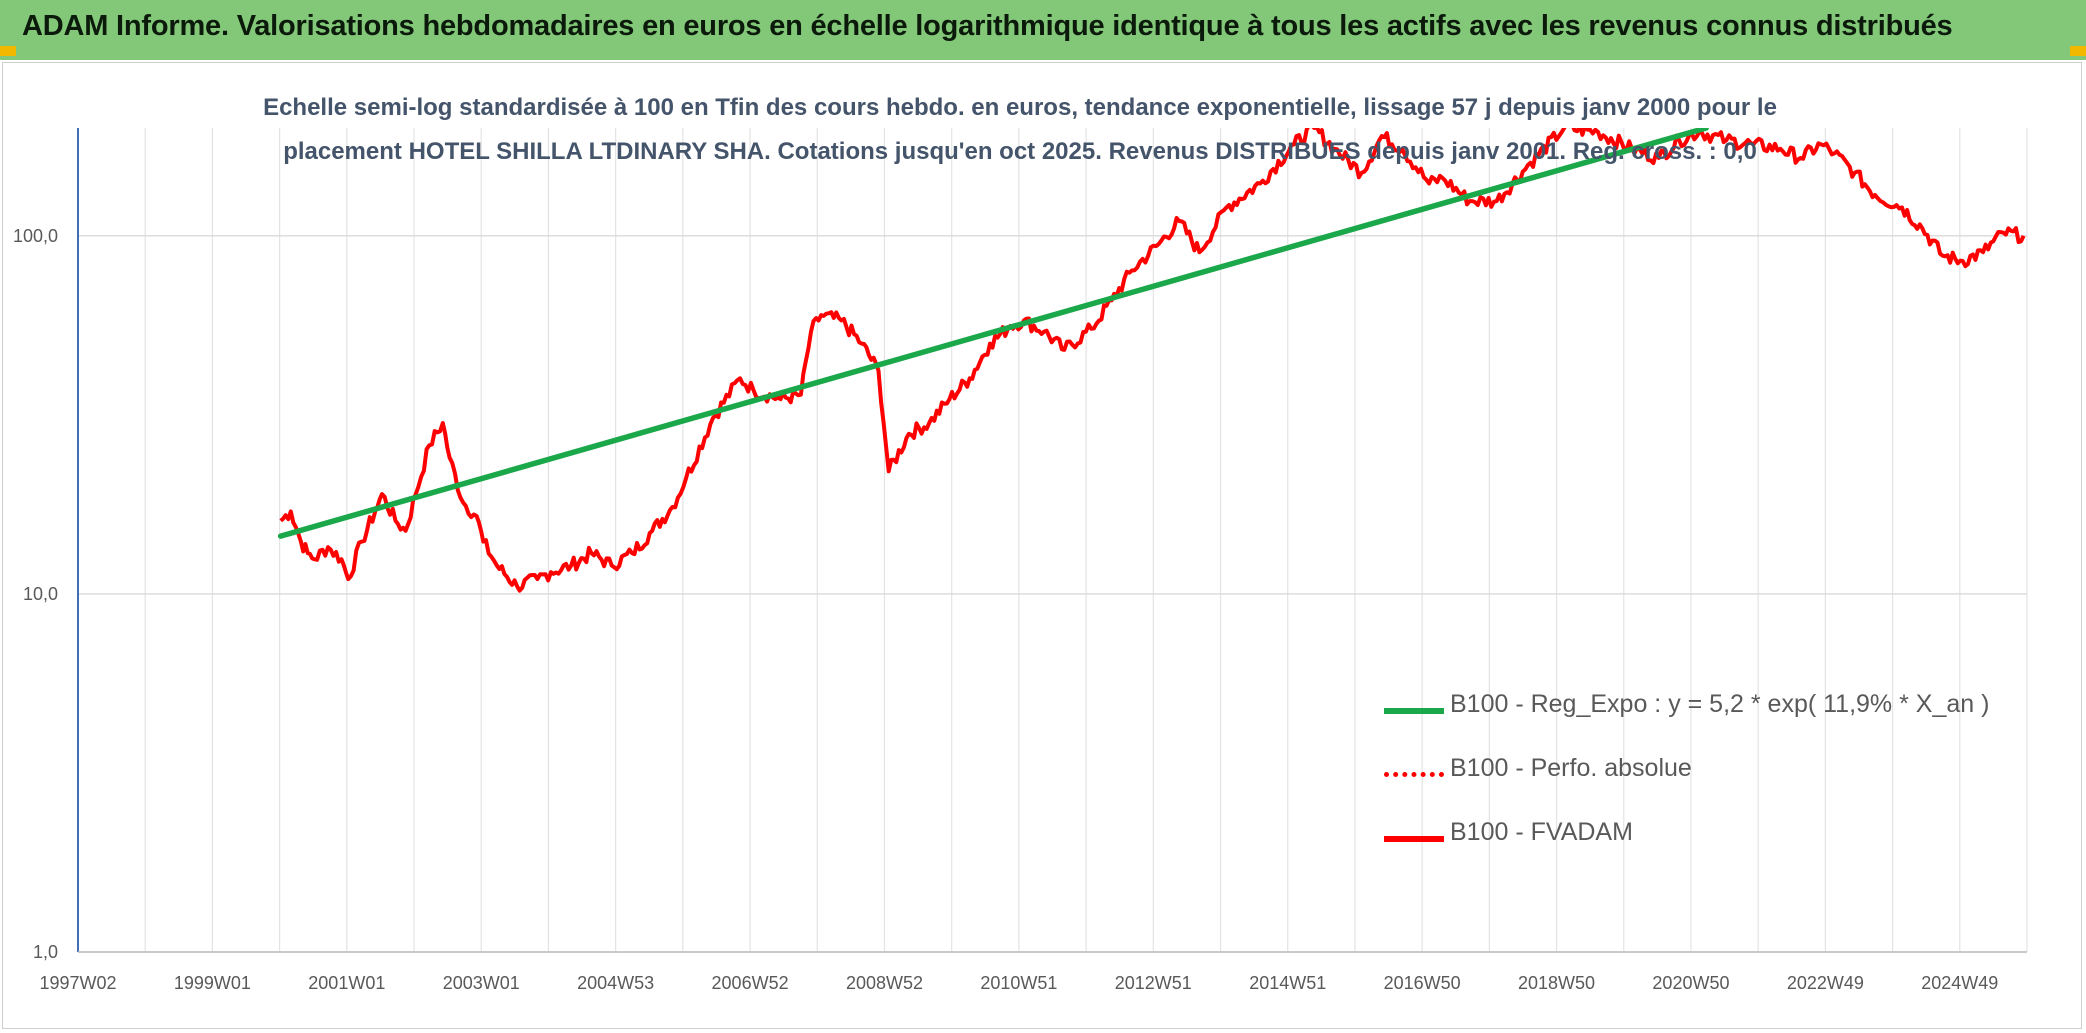  Describe the element at coordinates (750, 983) in the screenshot. I see `x-tick-label: 2006W52` at that location.